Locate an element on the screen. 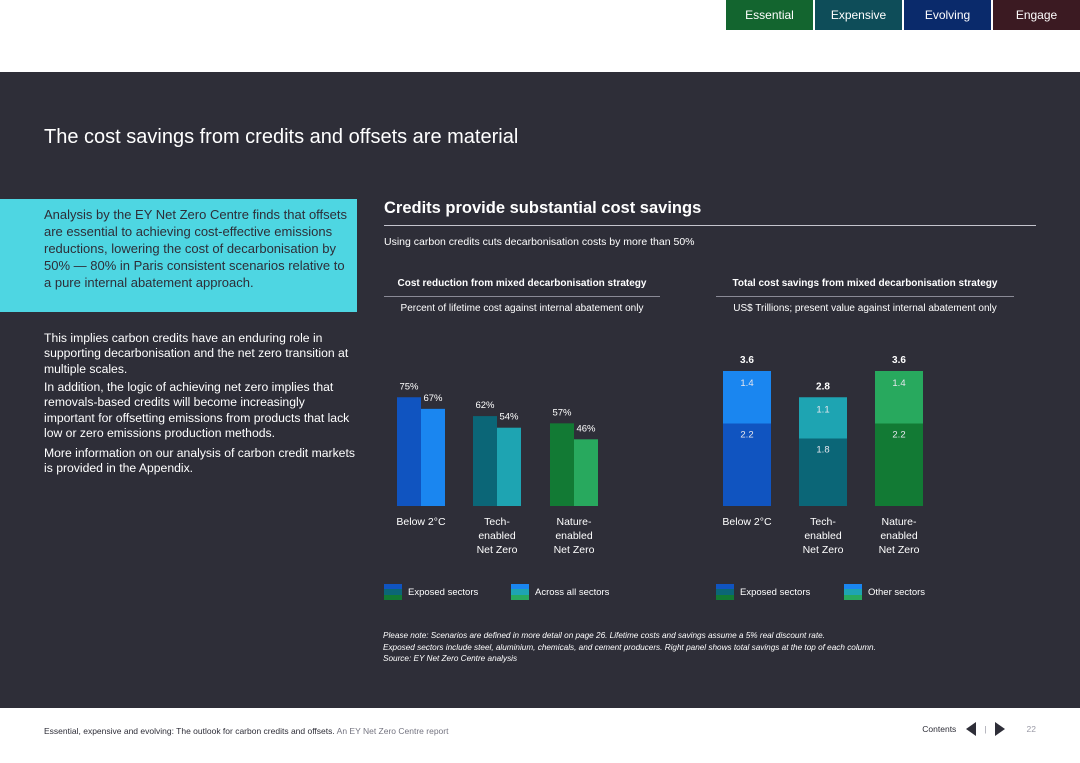 This screenshot has height=763, width=1080. chart-2-legend-other: Other sectors is located at coordinates (884, 592).